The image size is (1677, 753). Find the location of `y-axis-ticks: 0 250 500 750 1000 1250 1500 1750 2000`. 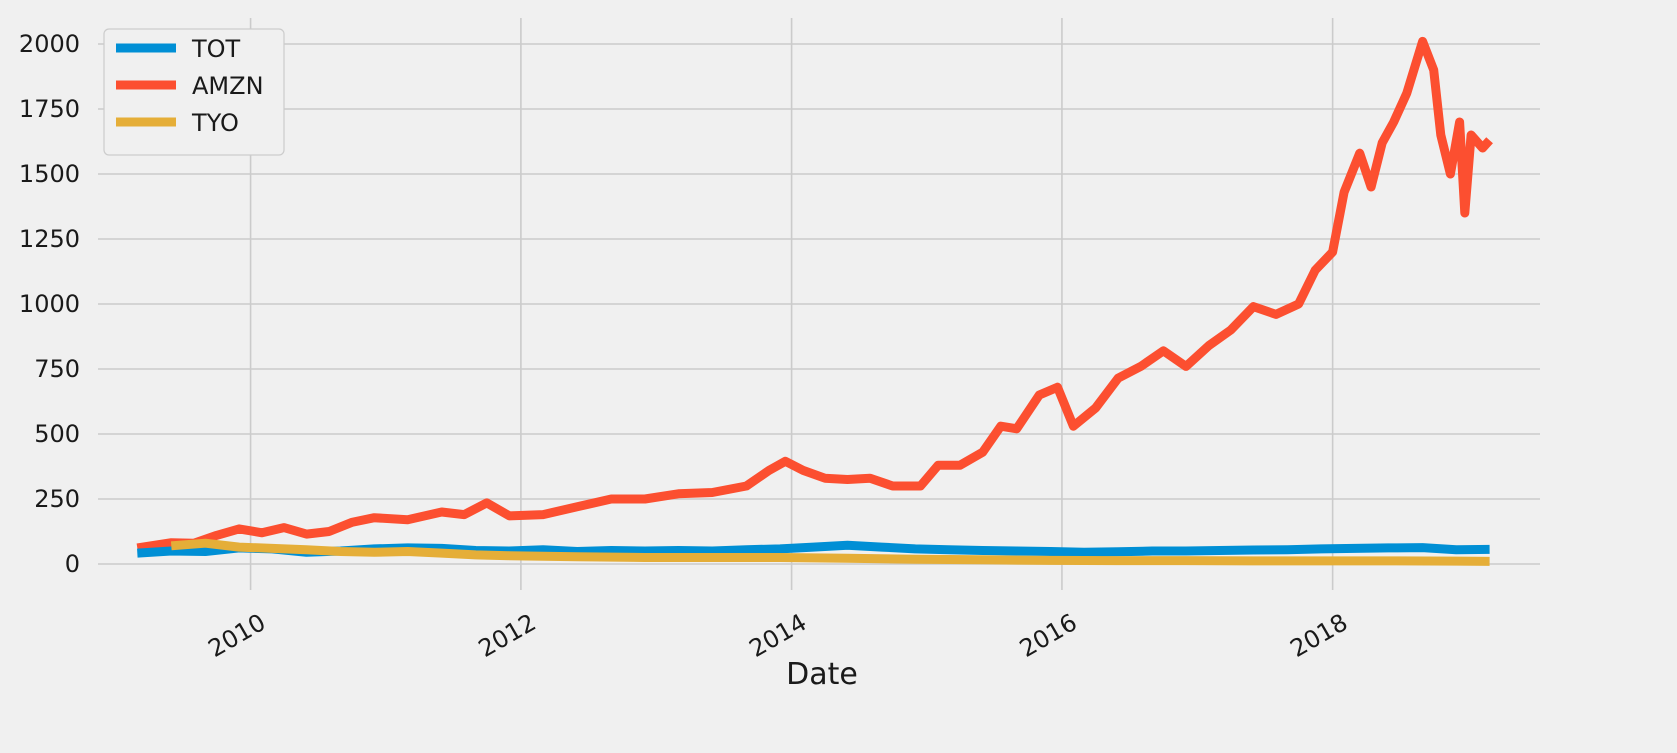

y-axis-ticks: 0 250 500 750 1000 1250 1500 1750 2000 is located at coordinates (49, 304).